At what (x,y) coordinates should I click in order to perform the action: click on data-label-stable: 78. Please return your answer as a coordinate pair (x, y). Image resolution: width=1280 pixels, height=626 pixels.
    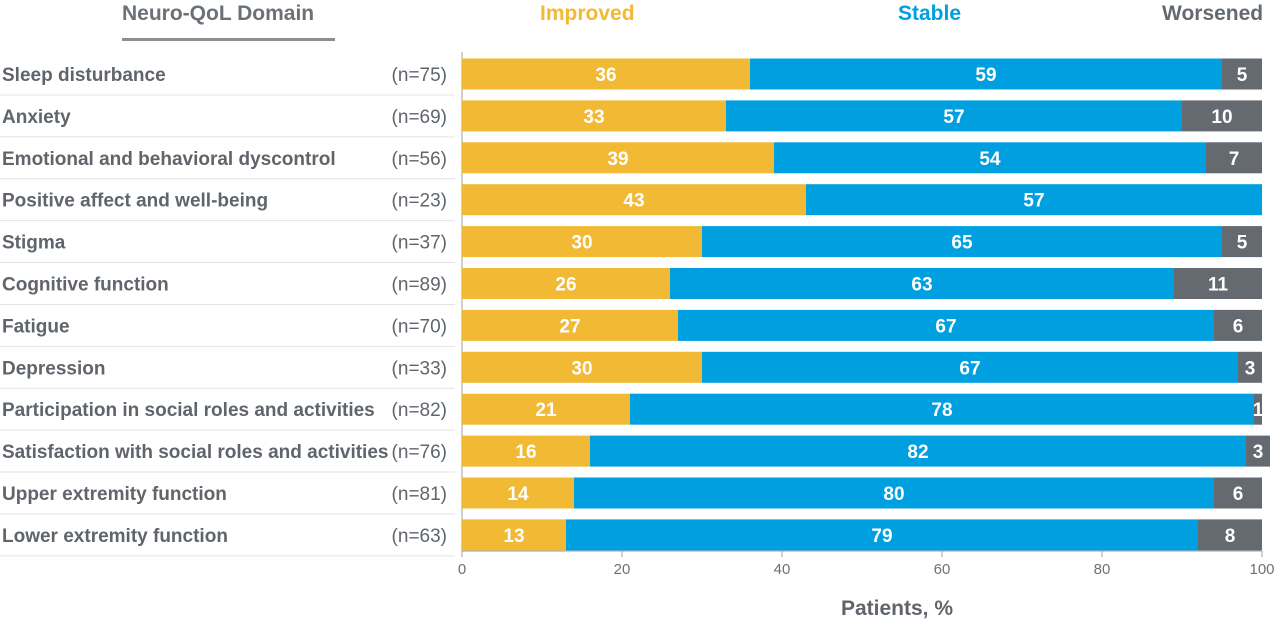
    Looking at the image, I should click on (941, 410).